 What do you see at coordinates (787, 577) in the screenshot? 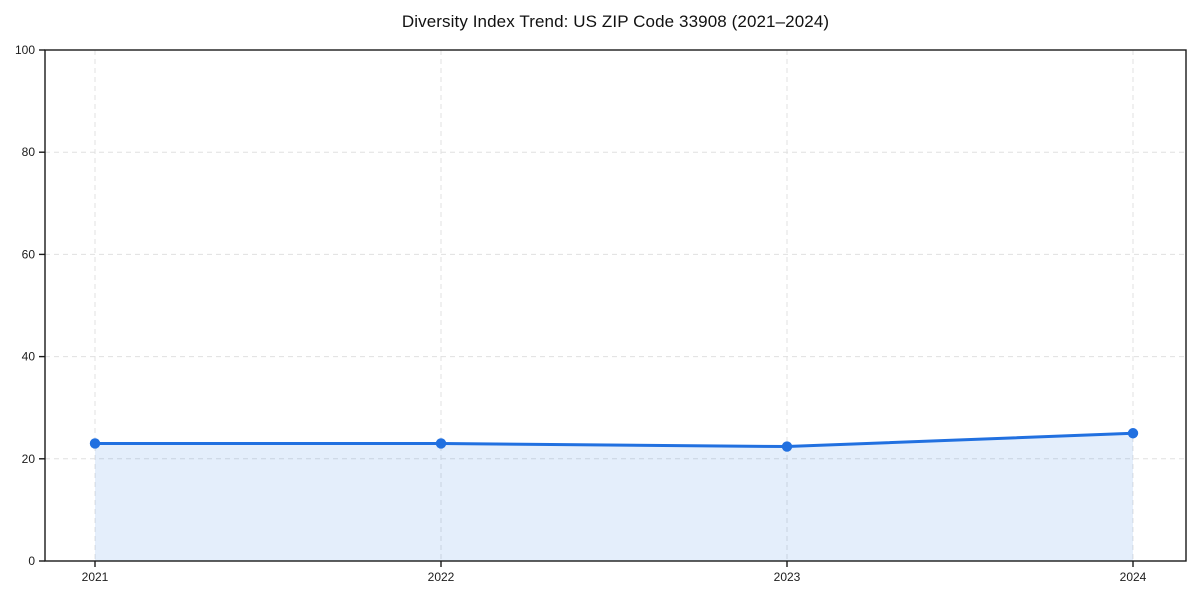
I see `x-tick-label: 2023` at bounding box center [787, 577].